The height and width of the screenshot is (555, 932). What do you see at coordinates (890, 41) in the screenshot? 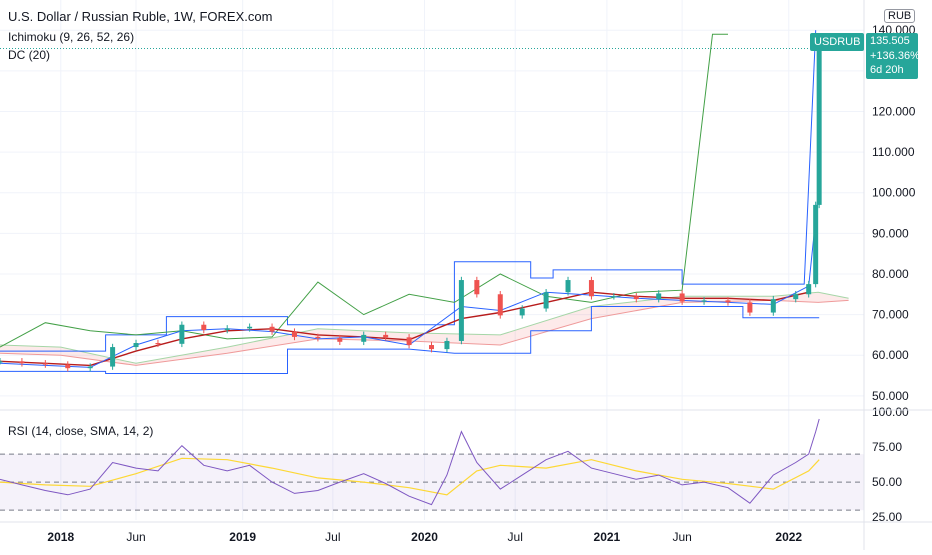
I see `last-price: 135.505` at bounding box center [890, 41].